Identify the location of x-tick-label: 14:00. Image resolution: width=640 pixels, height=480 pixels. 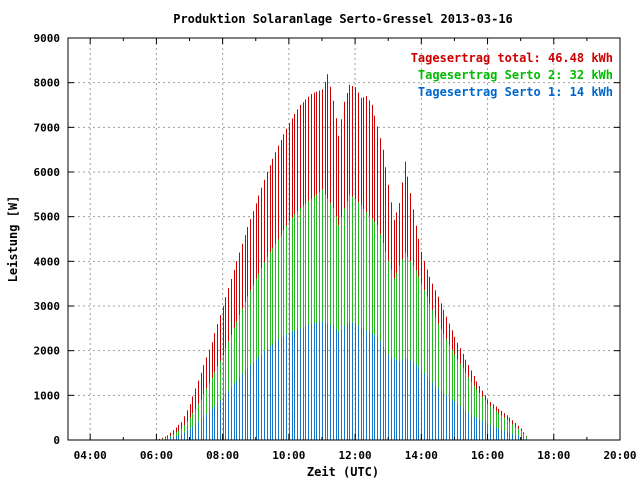
(421, 455).